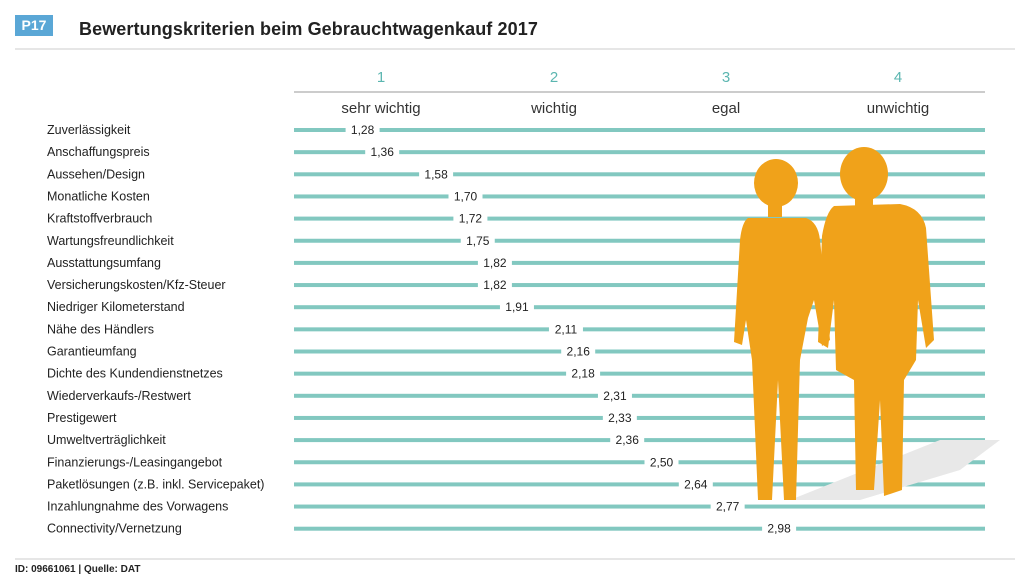 The height and width of the screenshot is (578, 1030). Describe the element at coordinates (78, 569) in the screenshot. I see `source-footer: ID: 09661061 | Quelle: DAT` at that location.